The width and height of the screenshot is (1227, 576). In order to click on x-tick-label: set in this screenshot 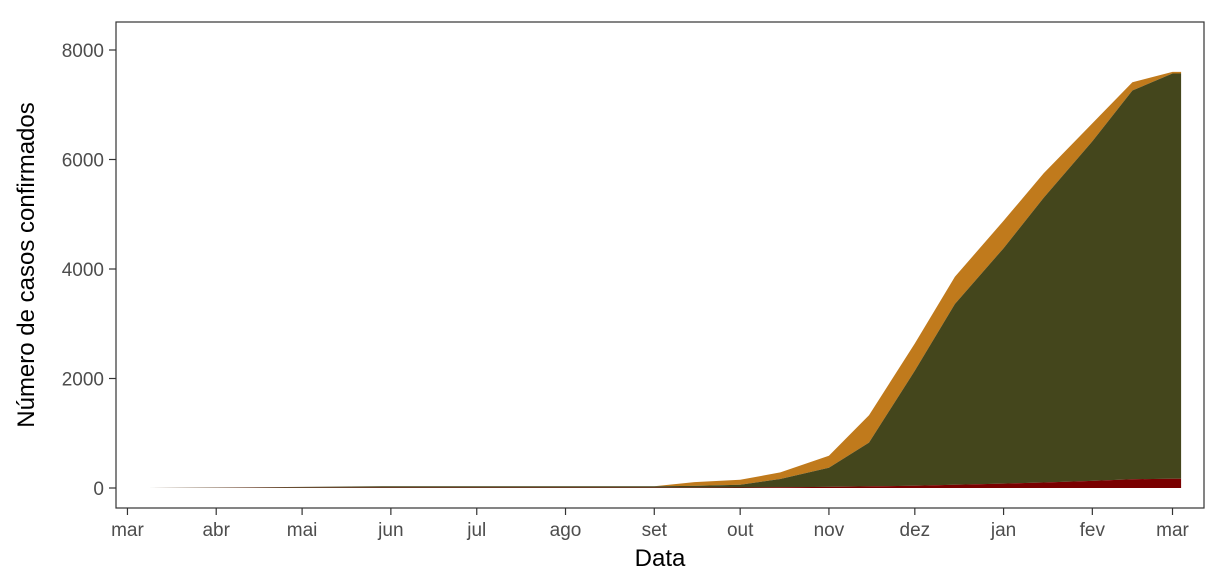, I will do `click(655, 530)`.